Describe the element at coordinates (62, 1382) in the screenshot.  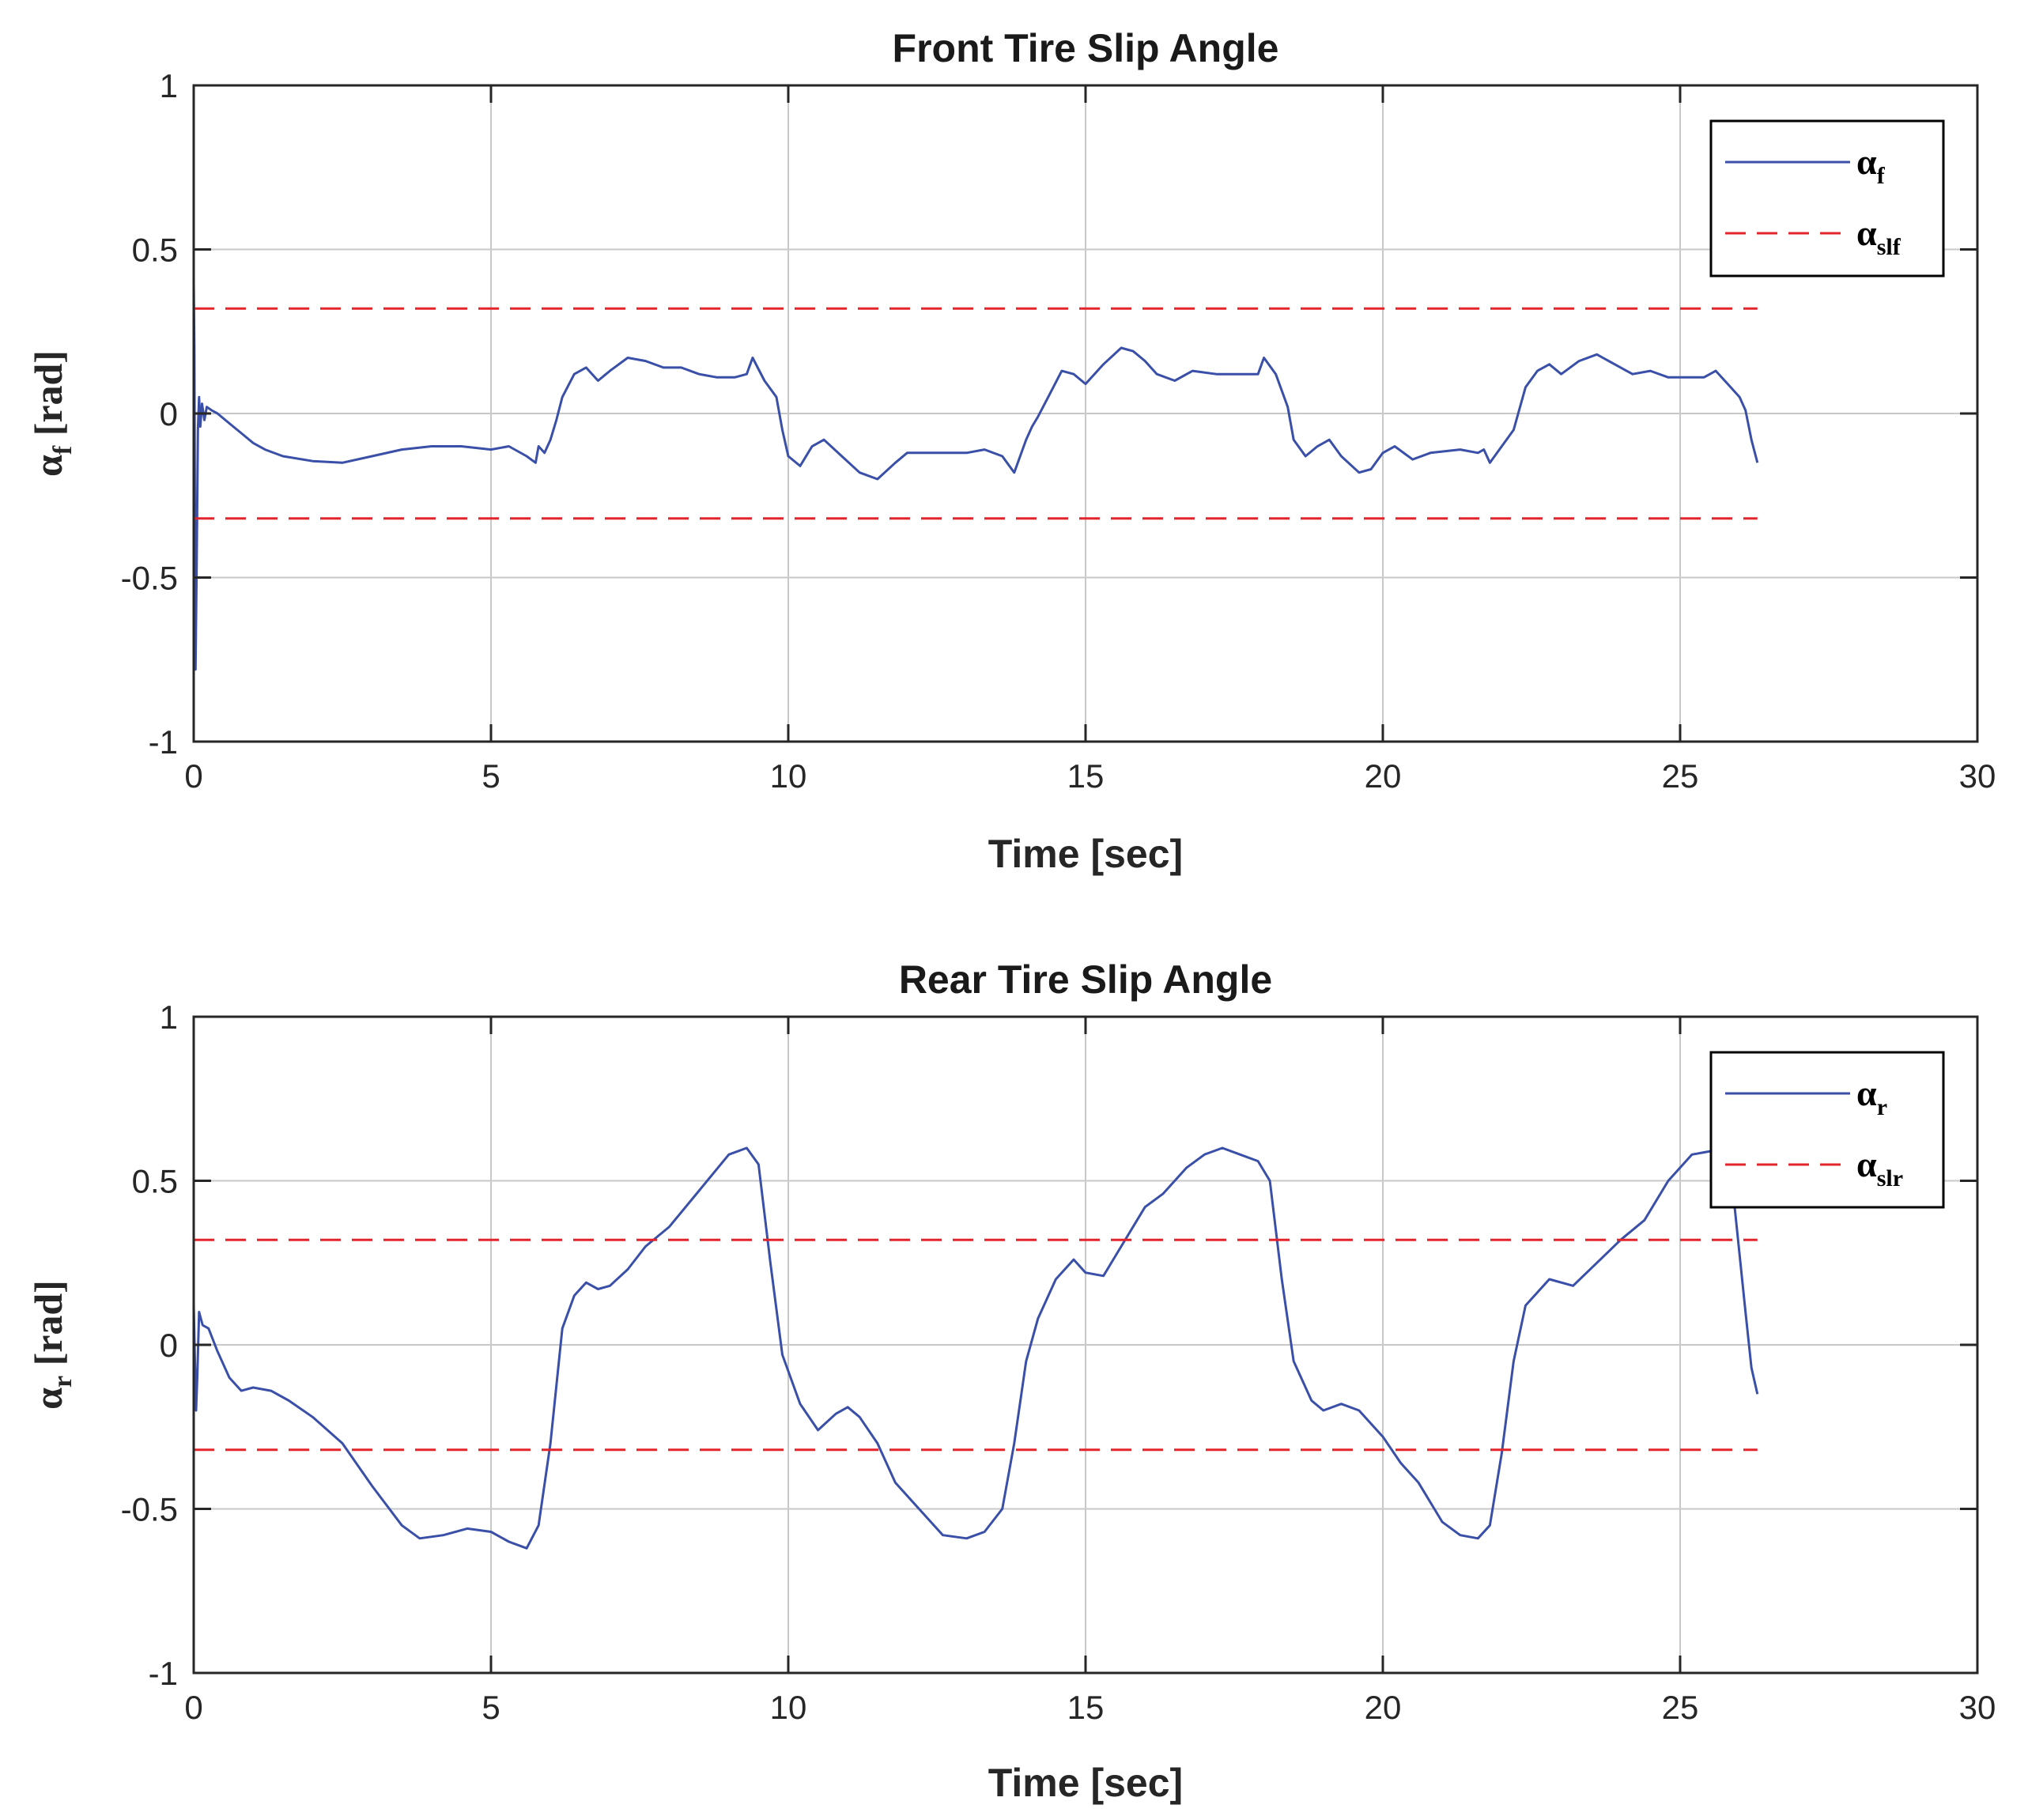
I see `y-axis-subscript: r` at that location.